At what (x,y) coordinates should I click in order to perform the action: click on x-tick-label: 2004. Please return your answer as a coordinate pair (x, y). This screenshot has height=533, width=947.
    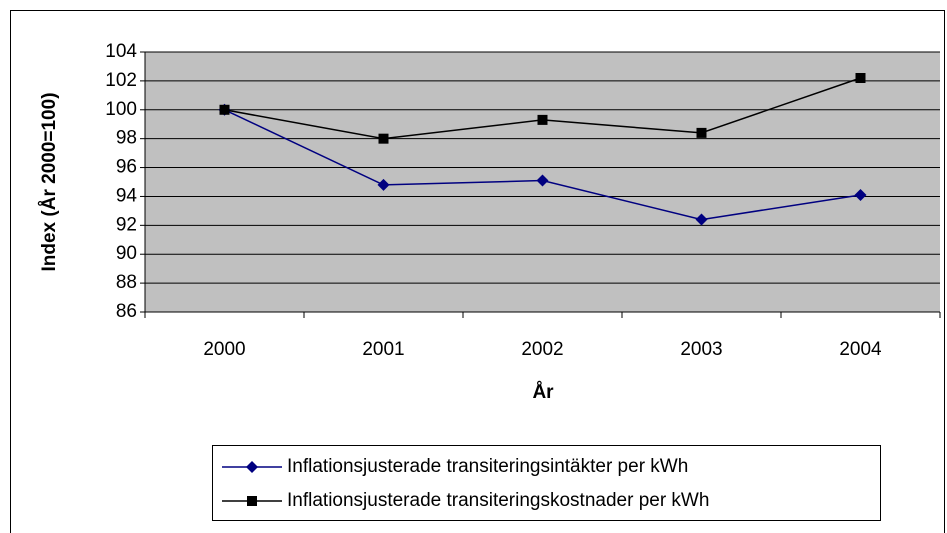
    Looking at the image, I should click on (860, 349).